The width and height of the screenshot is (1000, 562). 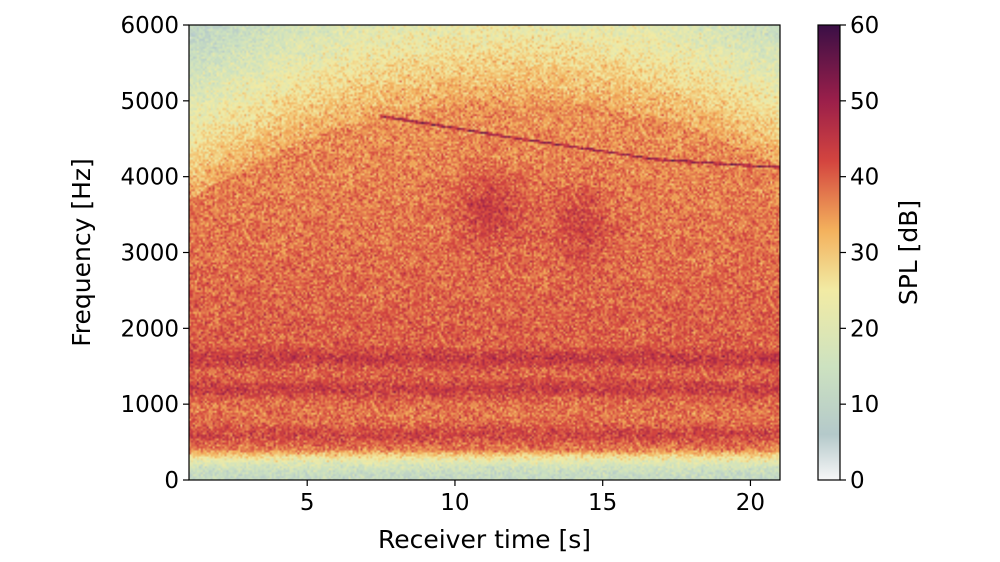 I want to click on y-tick-label: 1000, so click(x=149, y=405).